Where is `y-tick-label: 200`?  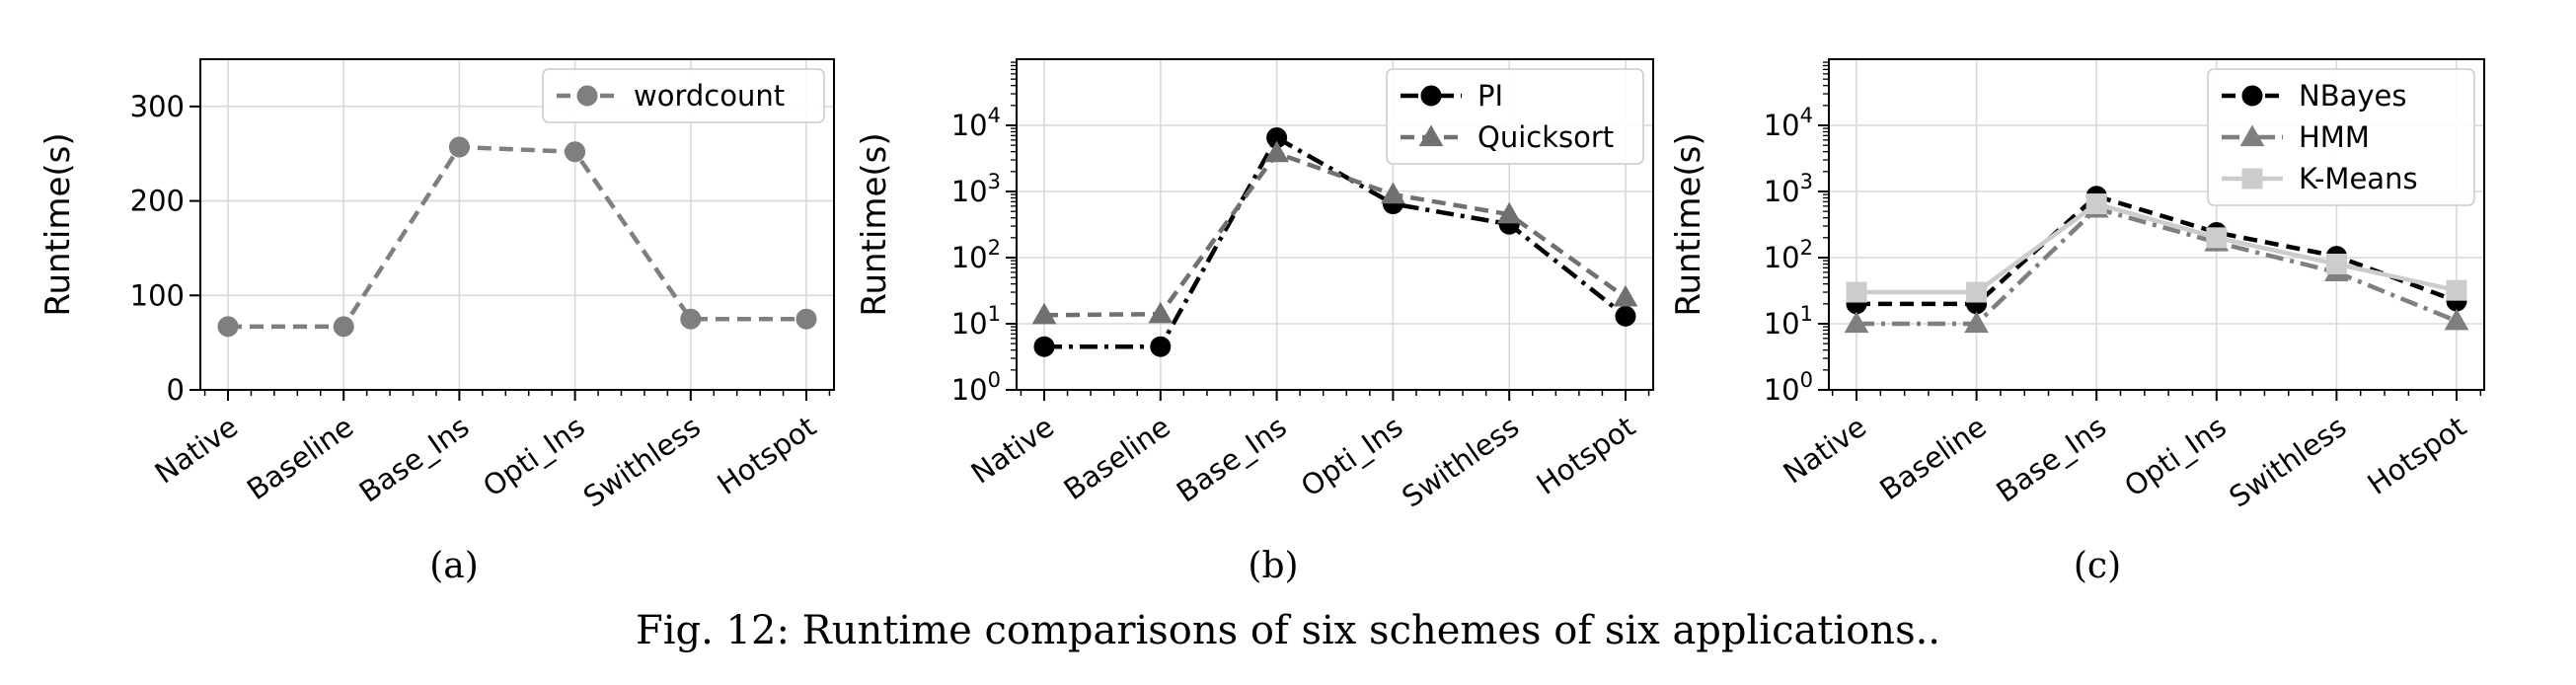 y-tick-label: 200 is located at coordinates (157, 201).